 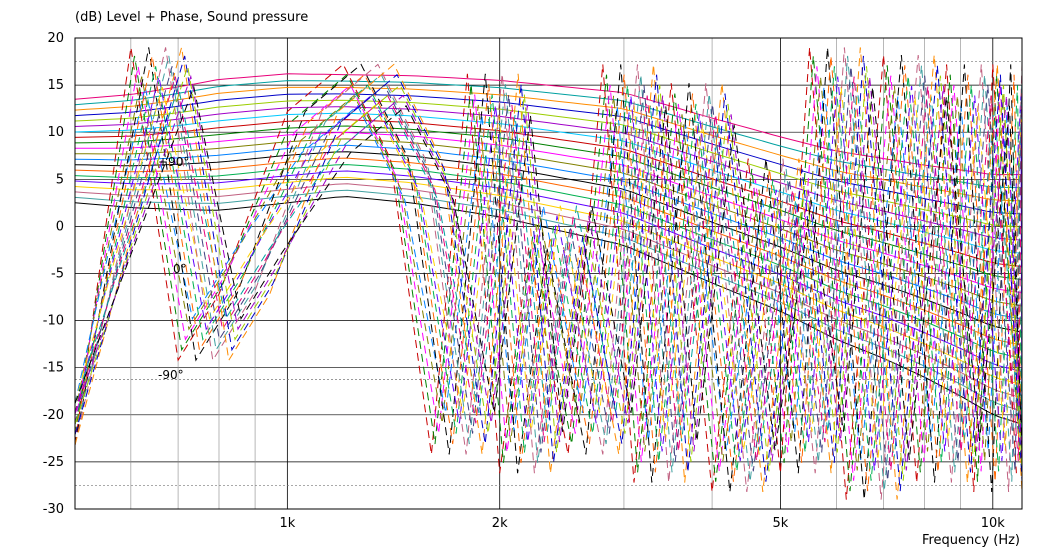 I want to click on x-tick-label: 1k, so click(x=287, y=523).